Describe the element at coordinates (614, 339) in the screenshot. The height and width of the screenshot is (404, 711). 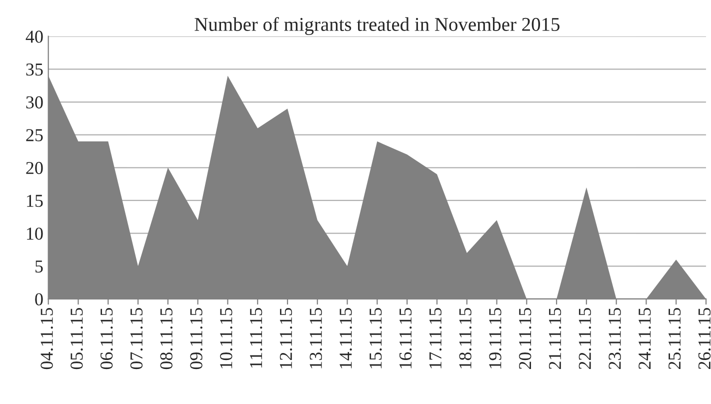
I see `x-tick-label: 23.11.15` at that location.